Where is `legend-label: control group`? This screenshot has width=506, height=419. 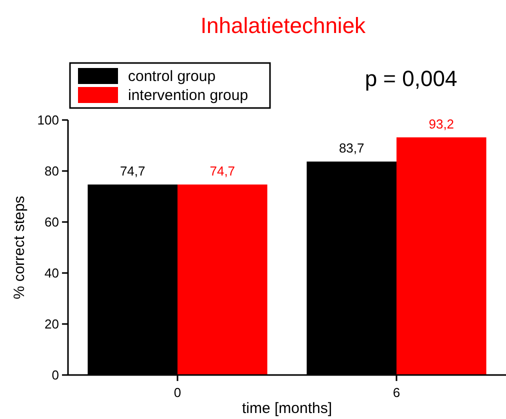
legend-label: control group is located at coordinates (172, 76).